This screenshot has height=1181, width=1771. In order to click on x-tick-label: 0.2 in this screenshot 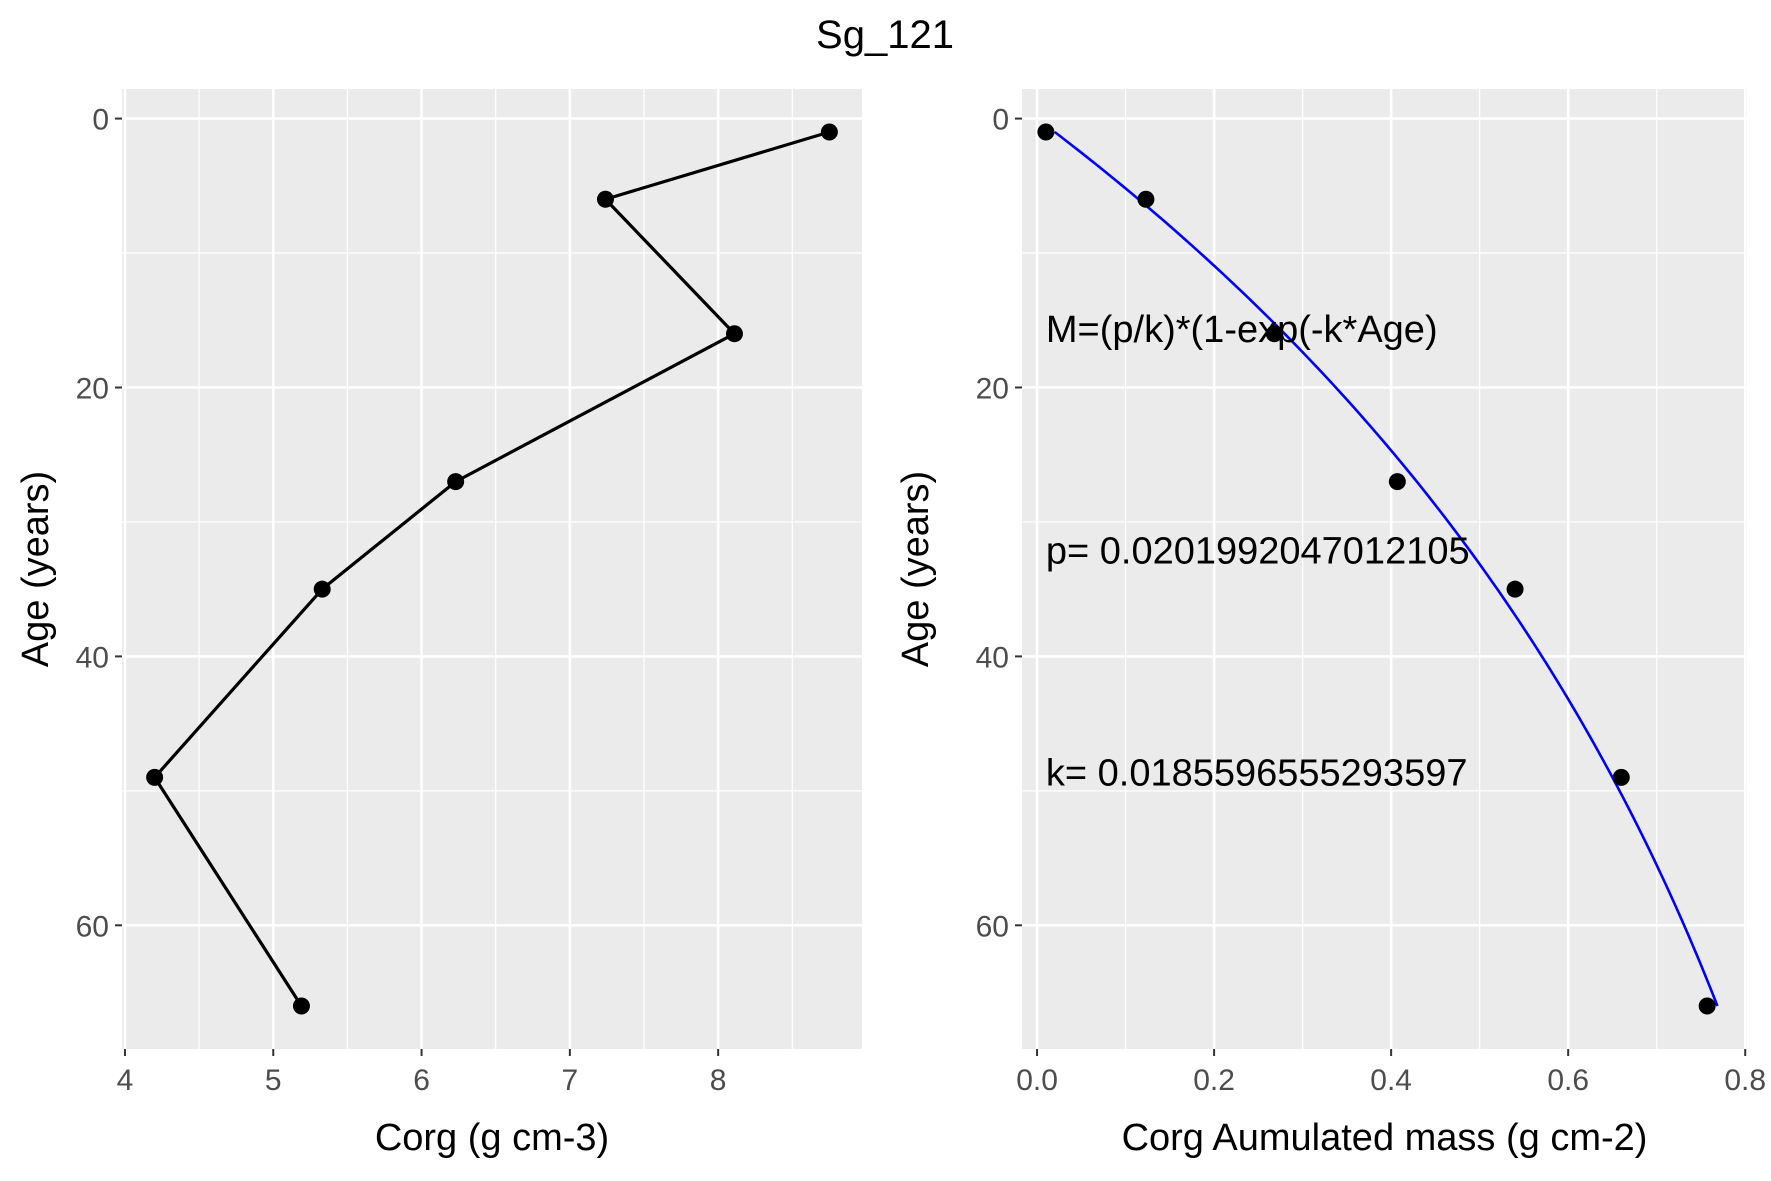, I will do `click(1214, 1080)`.